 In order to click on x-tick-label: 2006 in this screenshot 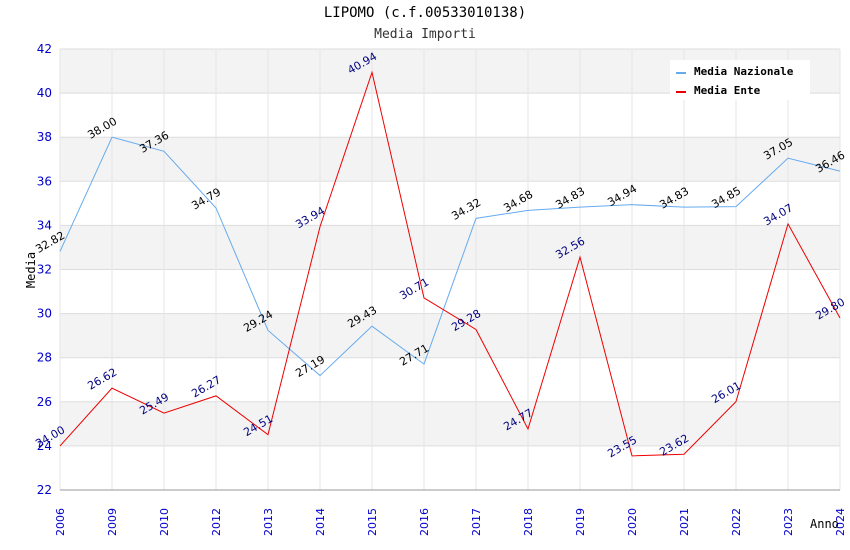, I will do `click(60, 522)`.